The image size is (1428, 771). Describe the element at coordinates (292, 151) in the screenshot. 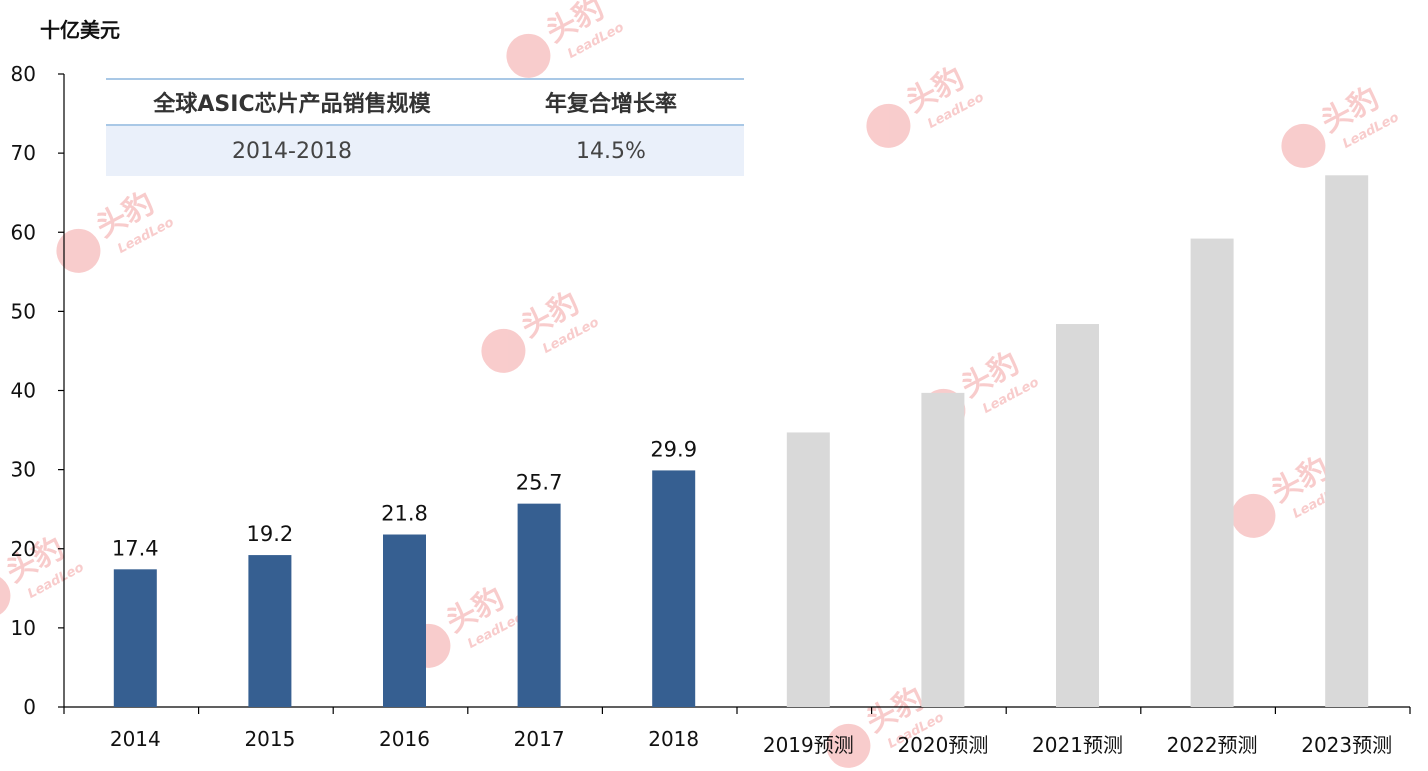

I see `cagr-period: 2014-2018` at that location.